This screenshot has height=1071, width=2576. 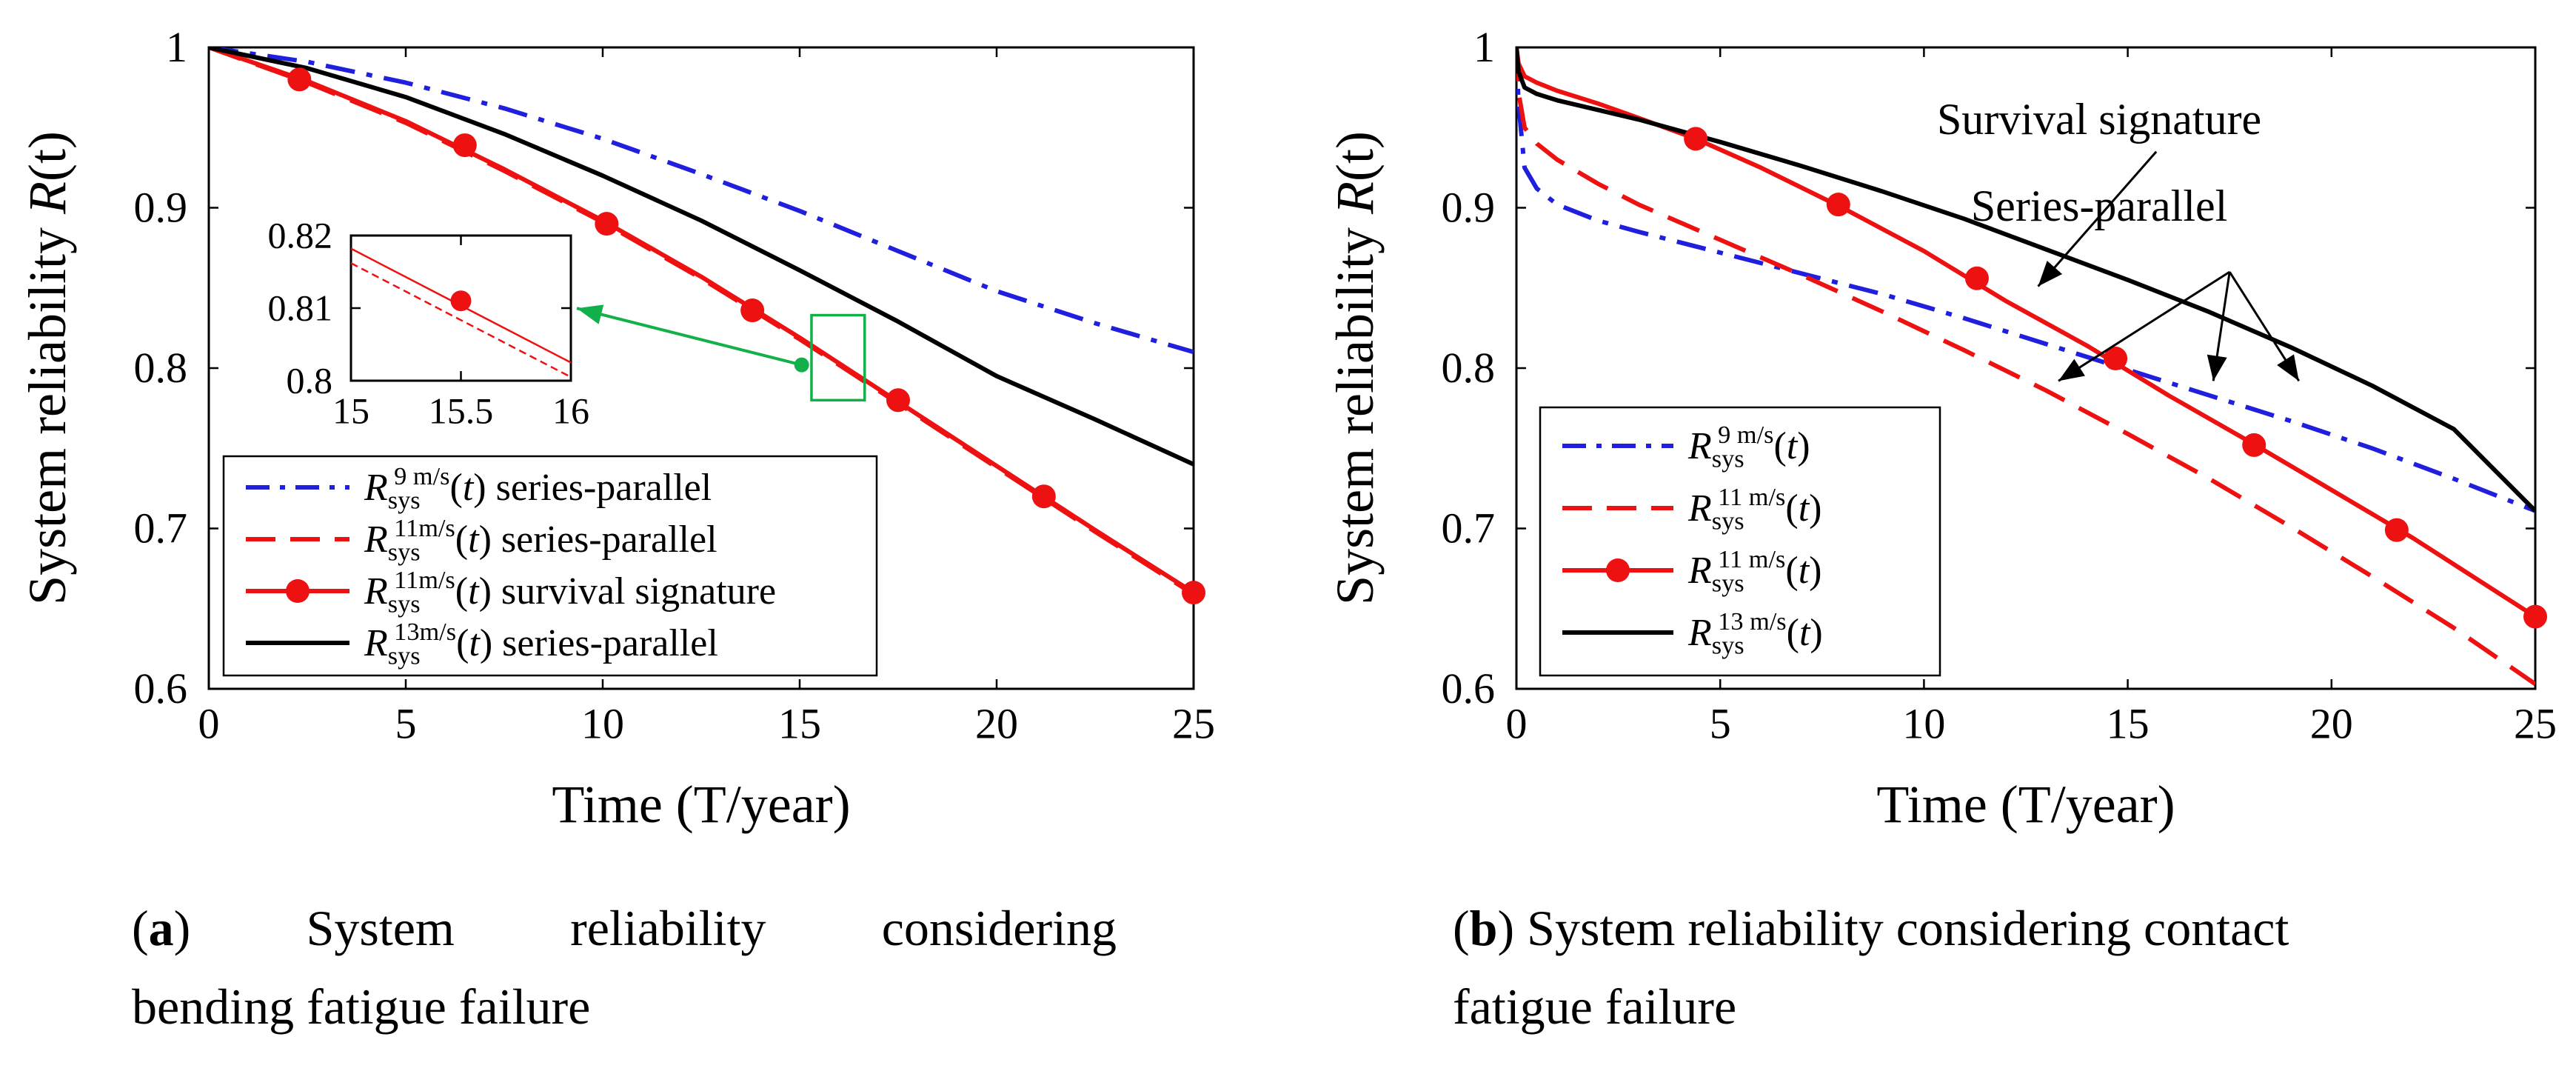 I want to click on b-legend-open-0: (, so click(x=1779, y=446).